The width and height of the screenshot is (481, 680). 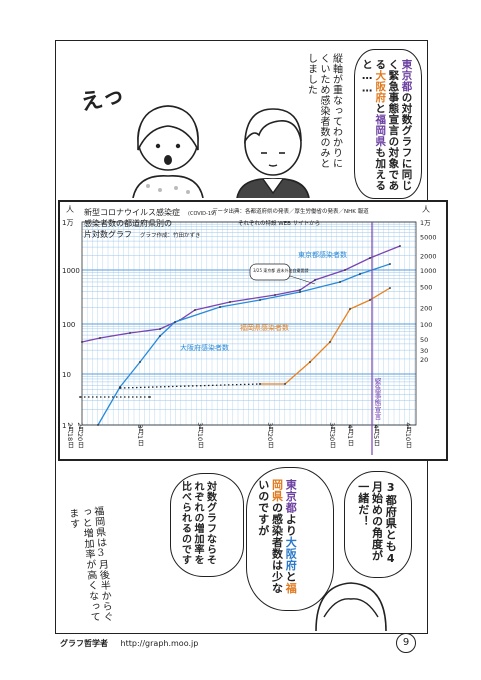 What do you see at coordinates (89, 564) in the screenshot?
I see `fukuoka-note-text: 福岡県は3月後半からぐっと増加率が高くなってます` at bounding box center [89, 564].